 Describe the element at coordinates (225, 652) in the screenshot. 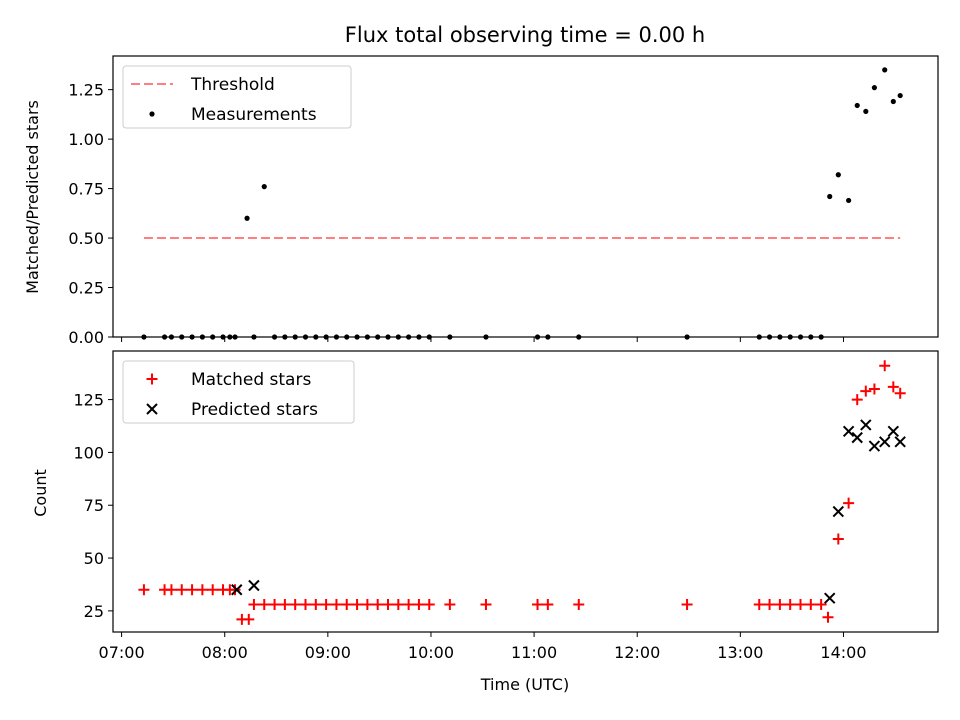

I see `x-tick-label: 08:00` at that location.